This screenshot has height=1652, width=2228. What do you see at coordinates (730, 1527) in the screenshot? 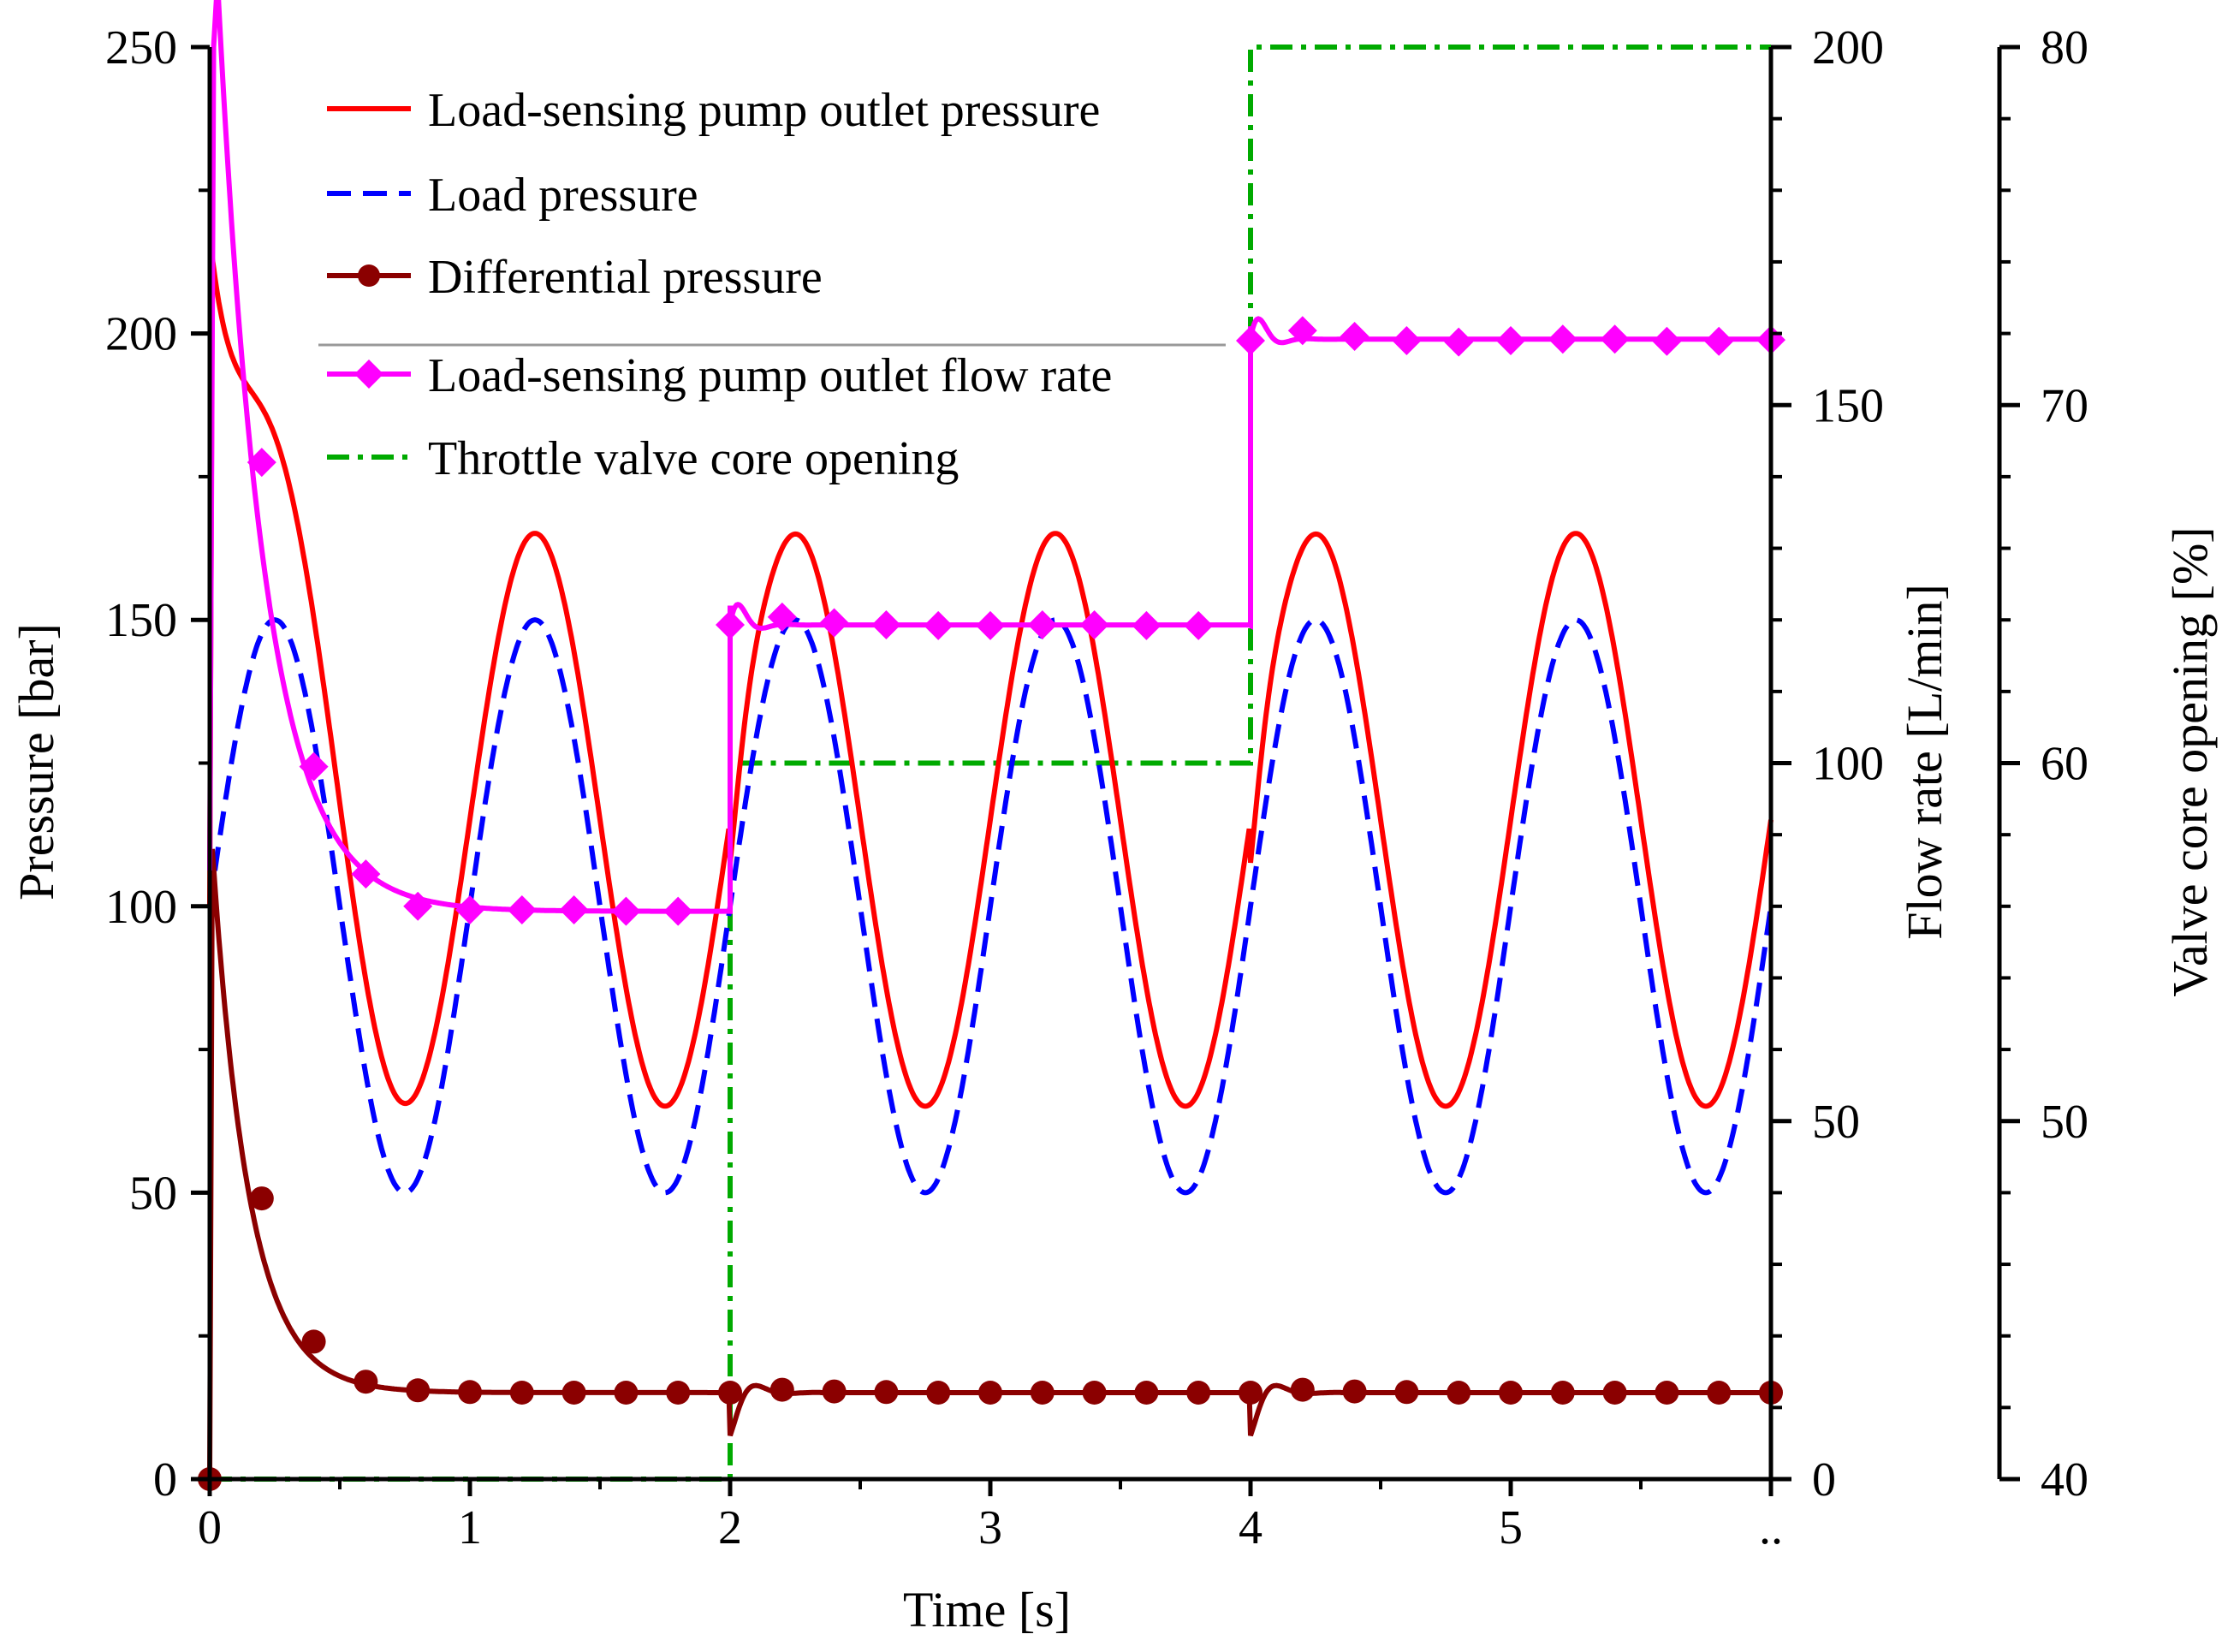
I see `x-tick-label: 2` at bounding box center [730, 1527].